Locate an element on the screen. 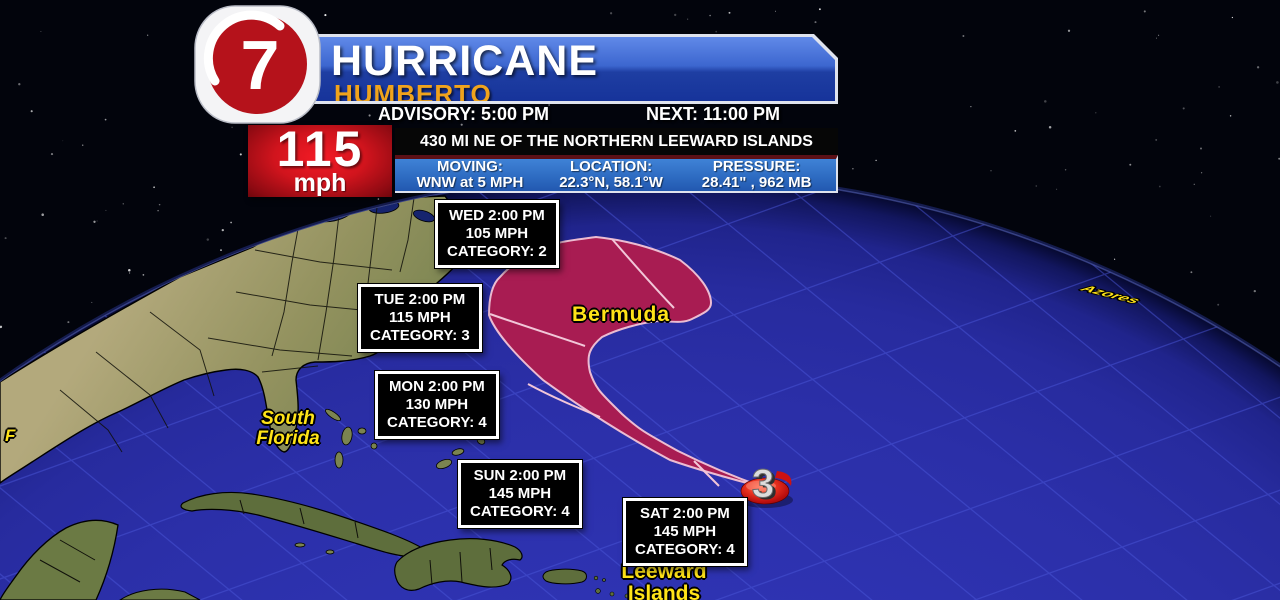  south-florida-label: South Florida is located at coordinates (288, 429).